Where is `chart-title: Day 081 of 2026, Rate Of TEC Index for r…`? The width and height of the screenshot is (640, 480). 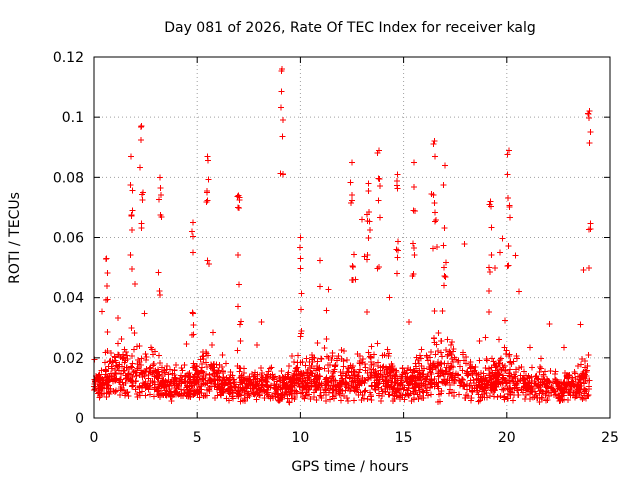
chart-title: Day 081 of 2026, Rate Of TEC Index for r… is located at coordinates (350, 28).